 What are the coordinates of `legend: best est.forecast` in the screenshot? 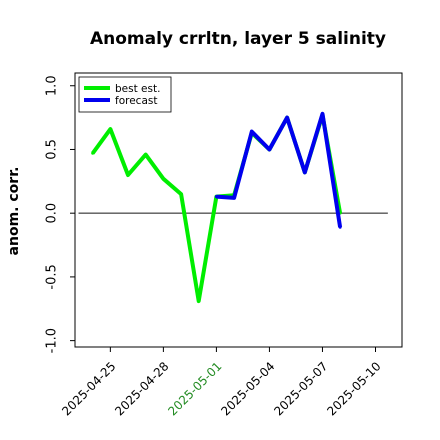 It's located at (125, 94).